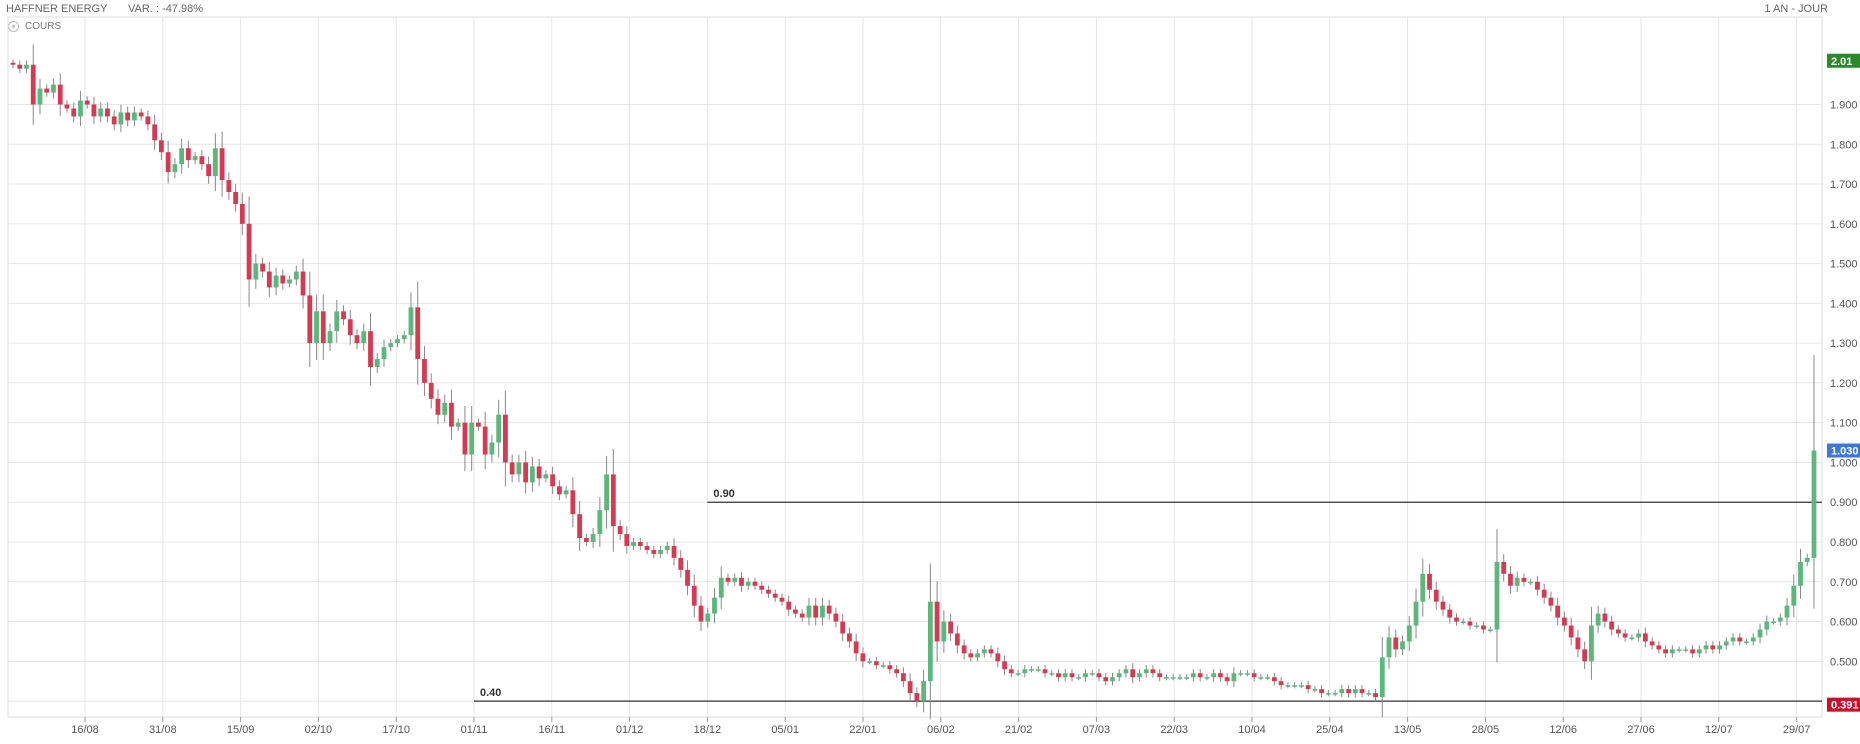  What do you see at coordinates (863, 730) in the screenshot?
I see `x-tick-label: 22/01` at bounding box center [863, 730].